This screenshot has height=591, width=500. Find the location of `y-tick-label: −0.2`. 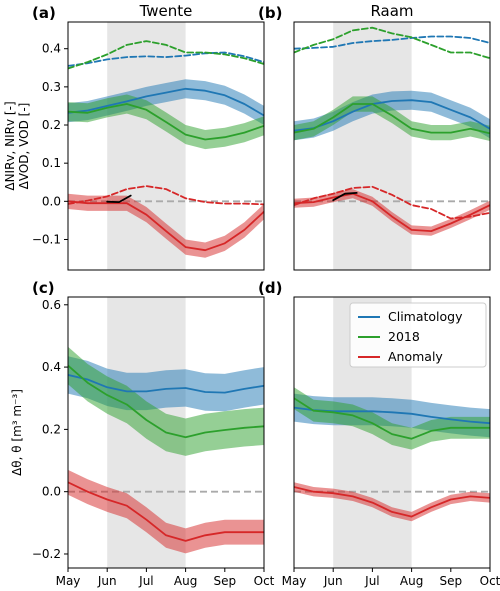

y-tick-label: −0.2 is located at coordinates (46, 554).